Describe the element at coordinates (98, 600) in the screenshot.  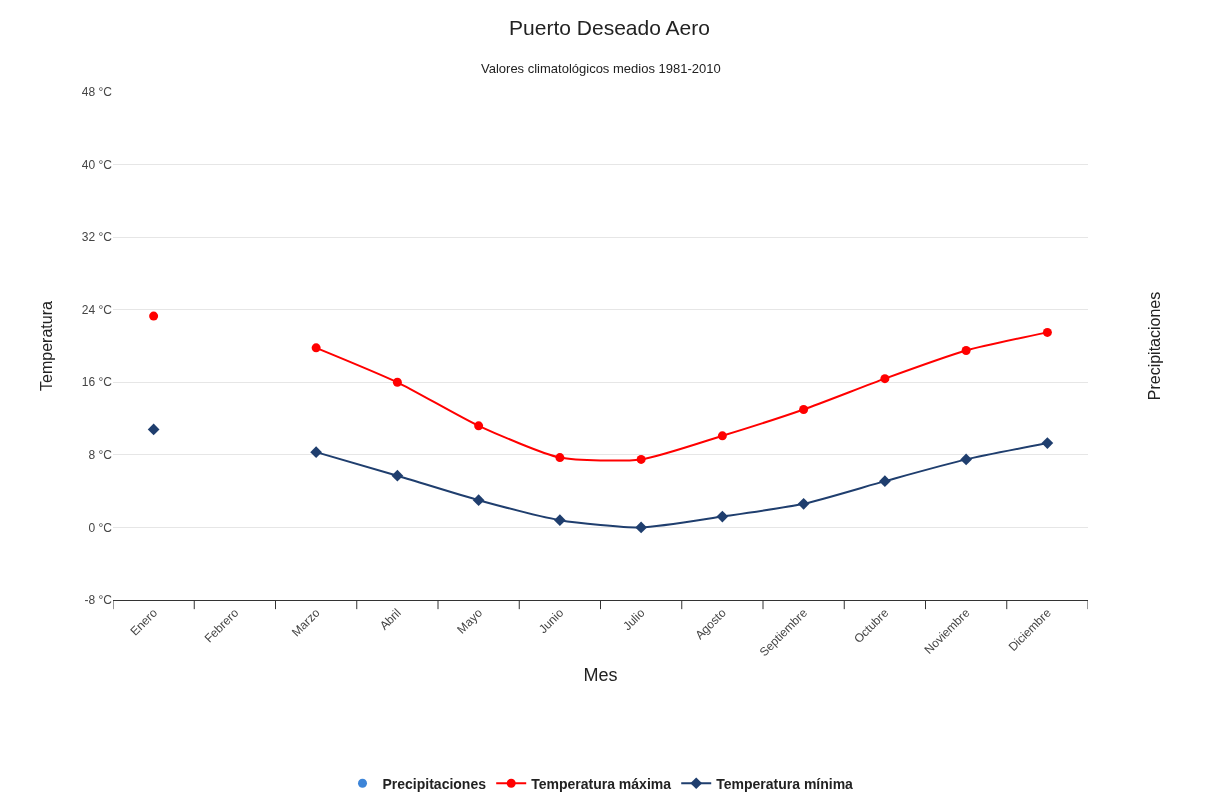
I see `y-tick-label: -8 °C` at that location.